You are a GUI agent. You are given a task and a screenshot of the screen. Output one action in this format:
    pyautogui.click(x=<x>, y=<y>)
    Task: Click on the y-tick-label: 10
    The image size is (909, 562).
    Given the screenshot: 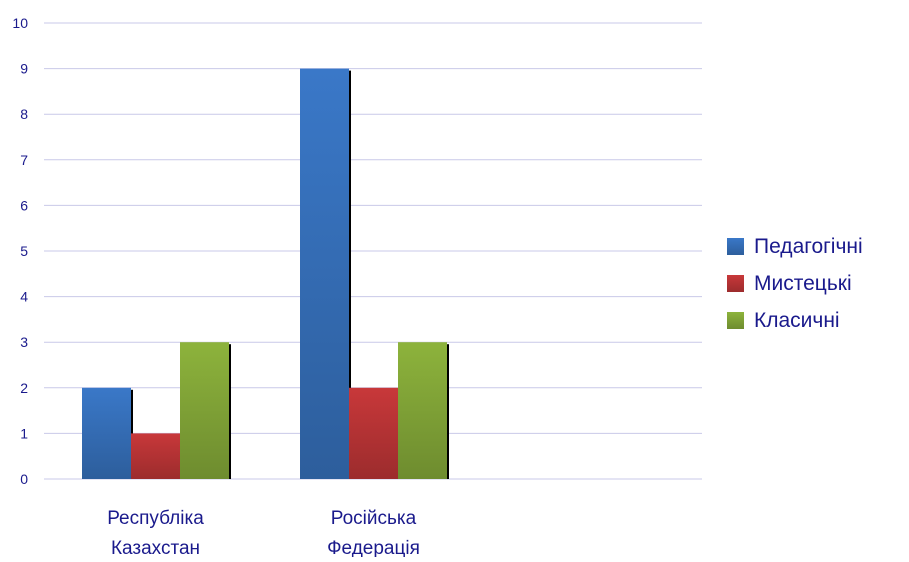 What is the action you would take?
    pyautogui.click(x=20, y=23)
    